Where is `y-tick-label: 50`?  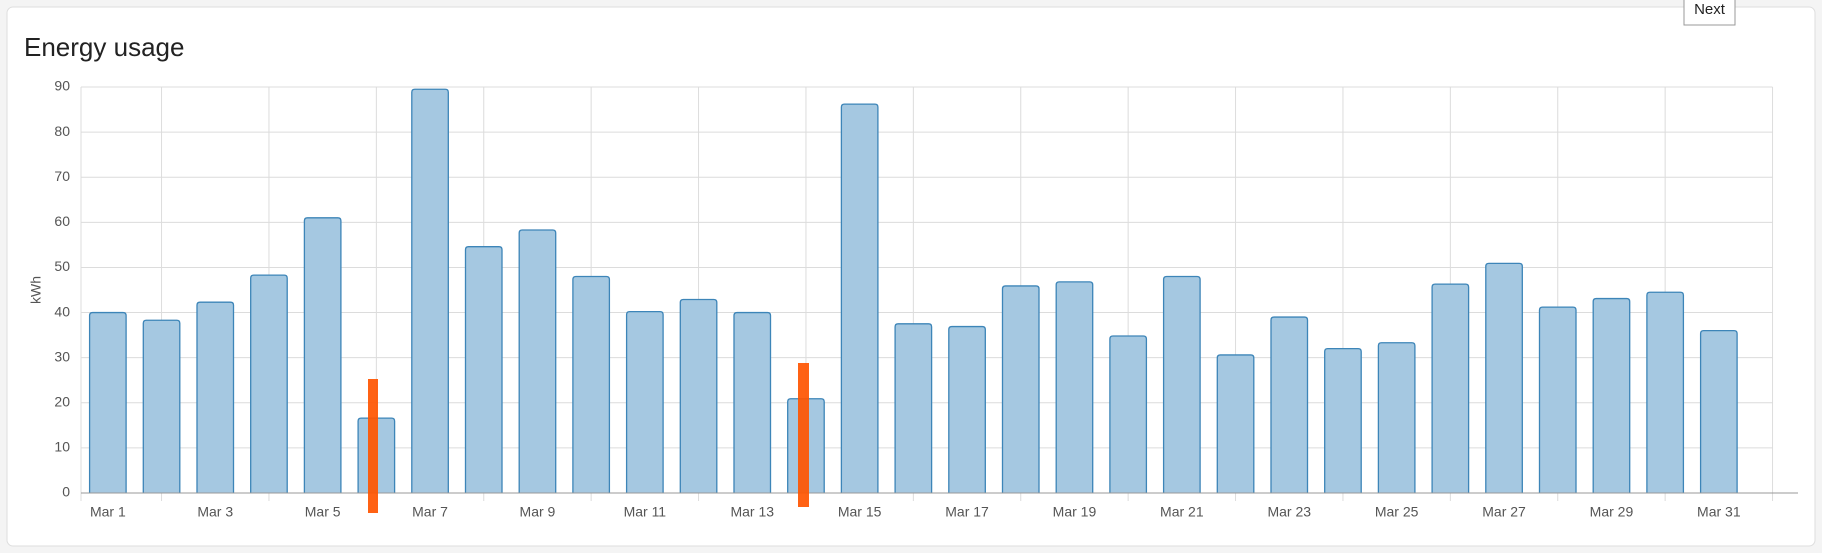
y-tick-label: 50 is located at coordinates (62, 266).